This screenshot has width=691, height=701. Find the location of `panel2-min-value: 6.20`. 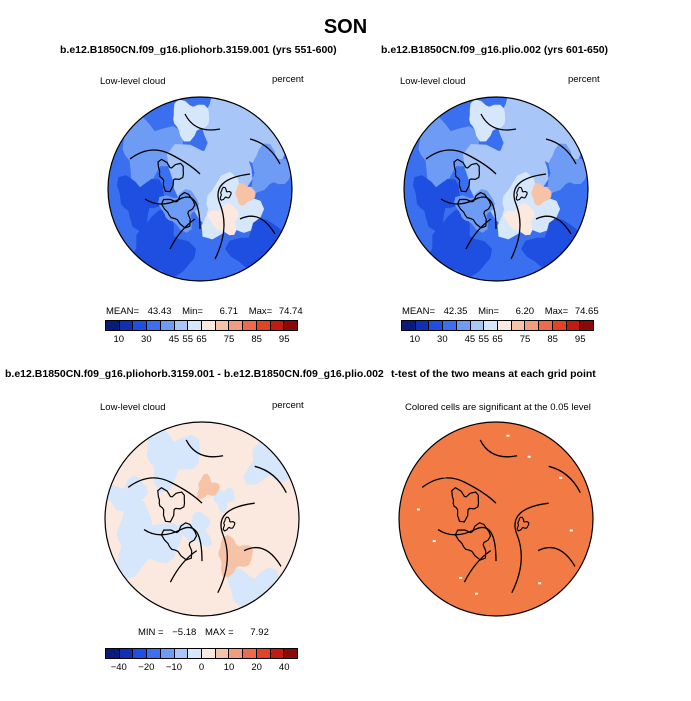

panel2-min-value: 6.20 is located at coordinates (525, 311).